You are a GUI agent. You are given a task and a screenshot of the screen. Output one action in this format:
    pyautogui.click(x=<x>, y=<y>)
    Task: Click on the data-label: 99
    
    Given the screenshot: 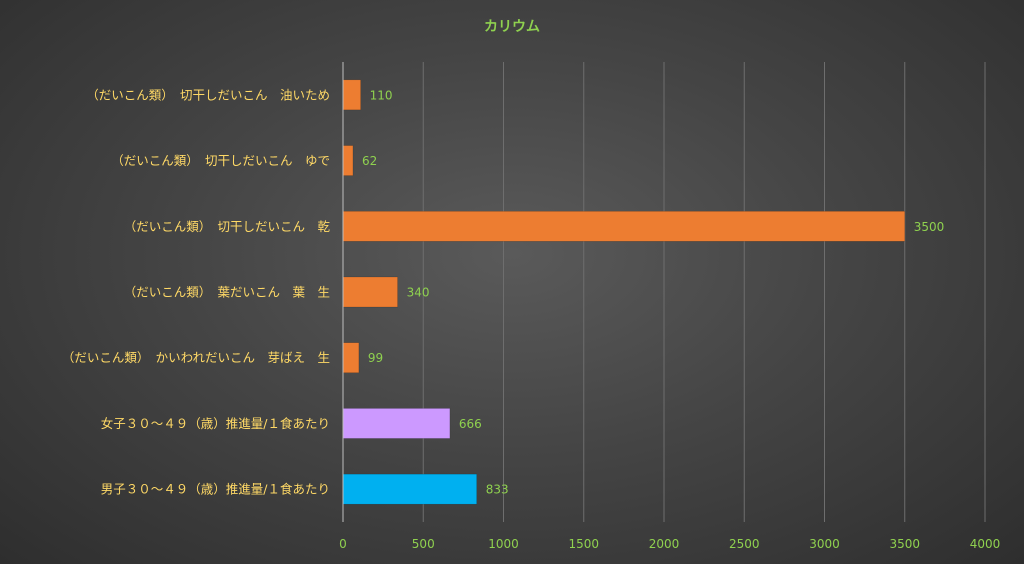 What is the action you would take?
    pyautogui.click(x=375, y=358)
    